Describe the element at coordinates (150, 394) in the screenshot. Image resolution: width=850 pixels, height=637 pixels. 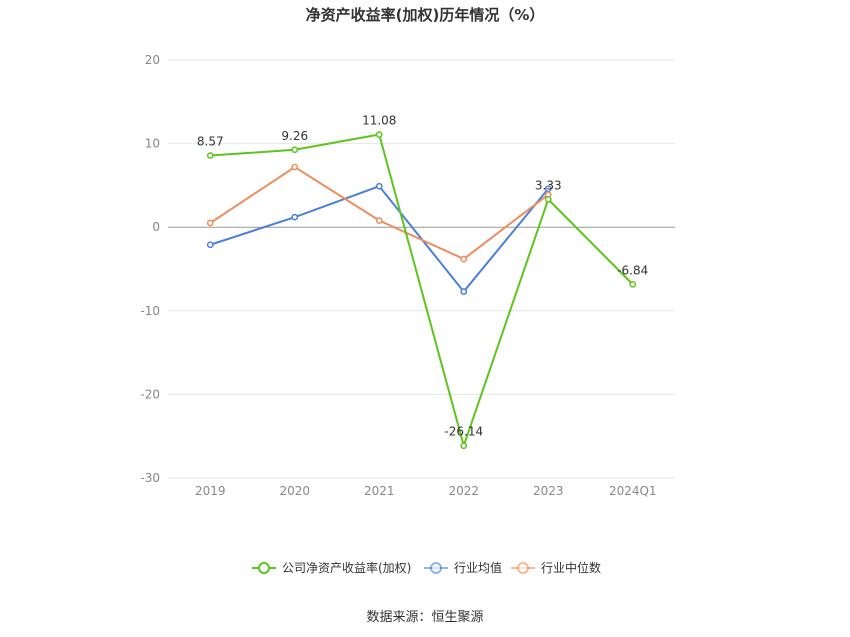
I see `y-tick-label: -20` at that location.